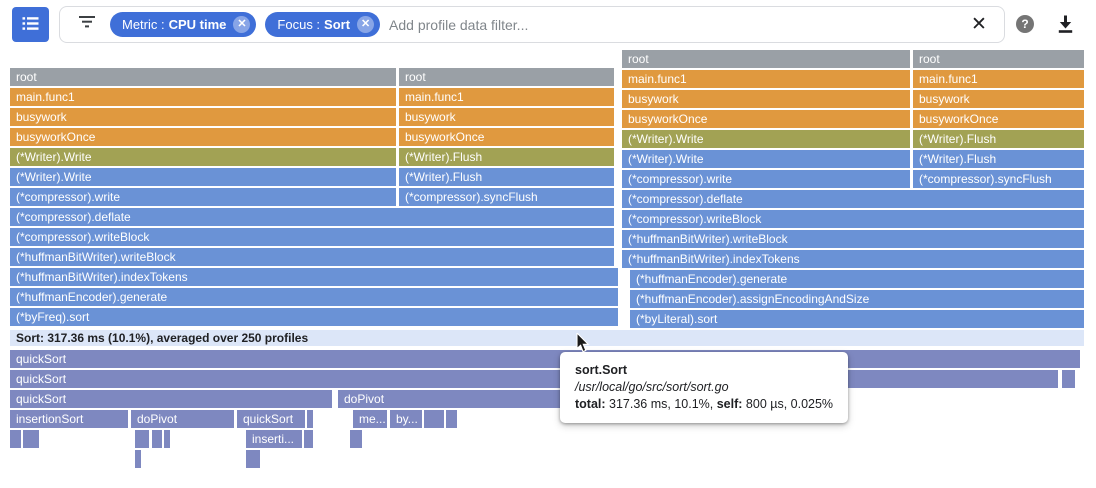 This screenshot has height=488, width=1096. I want to click on help-icon: ?, so click(1025, 24).